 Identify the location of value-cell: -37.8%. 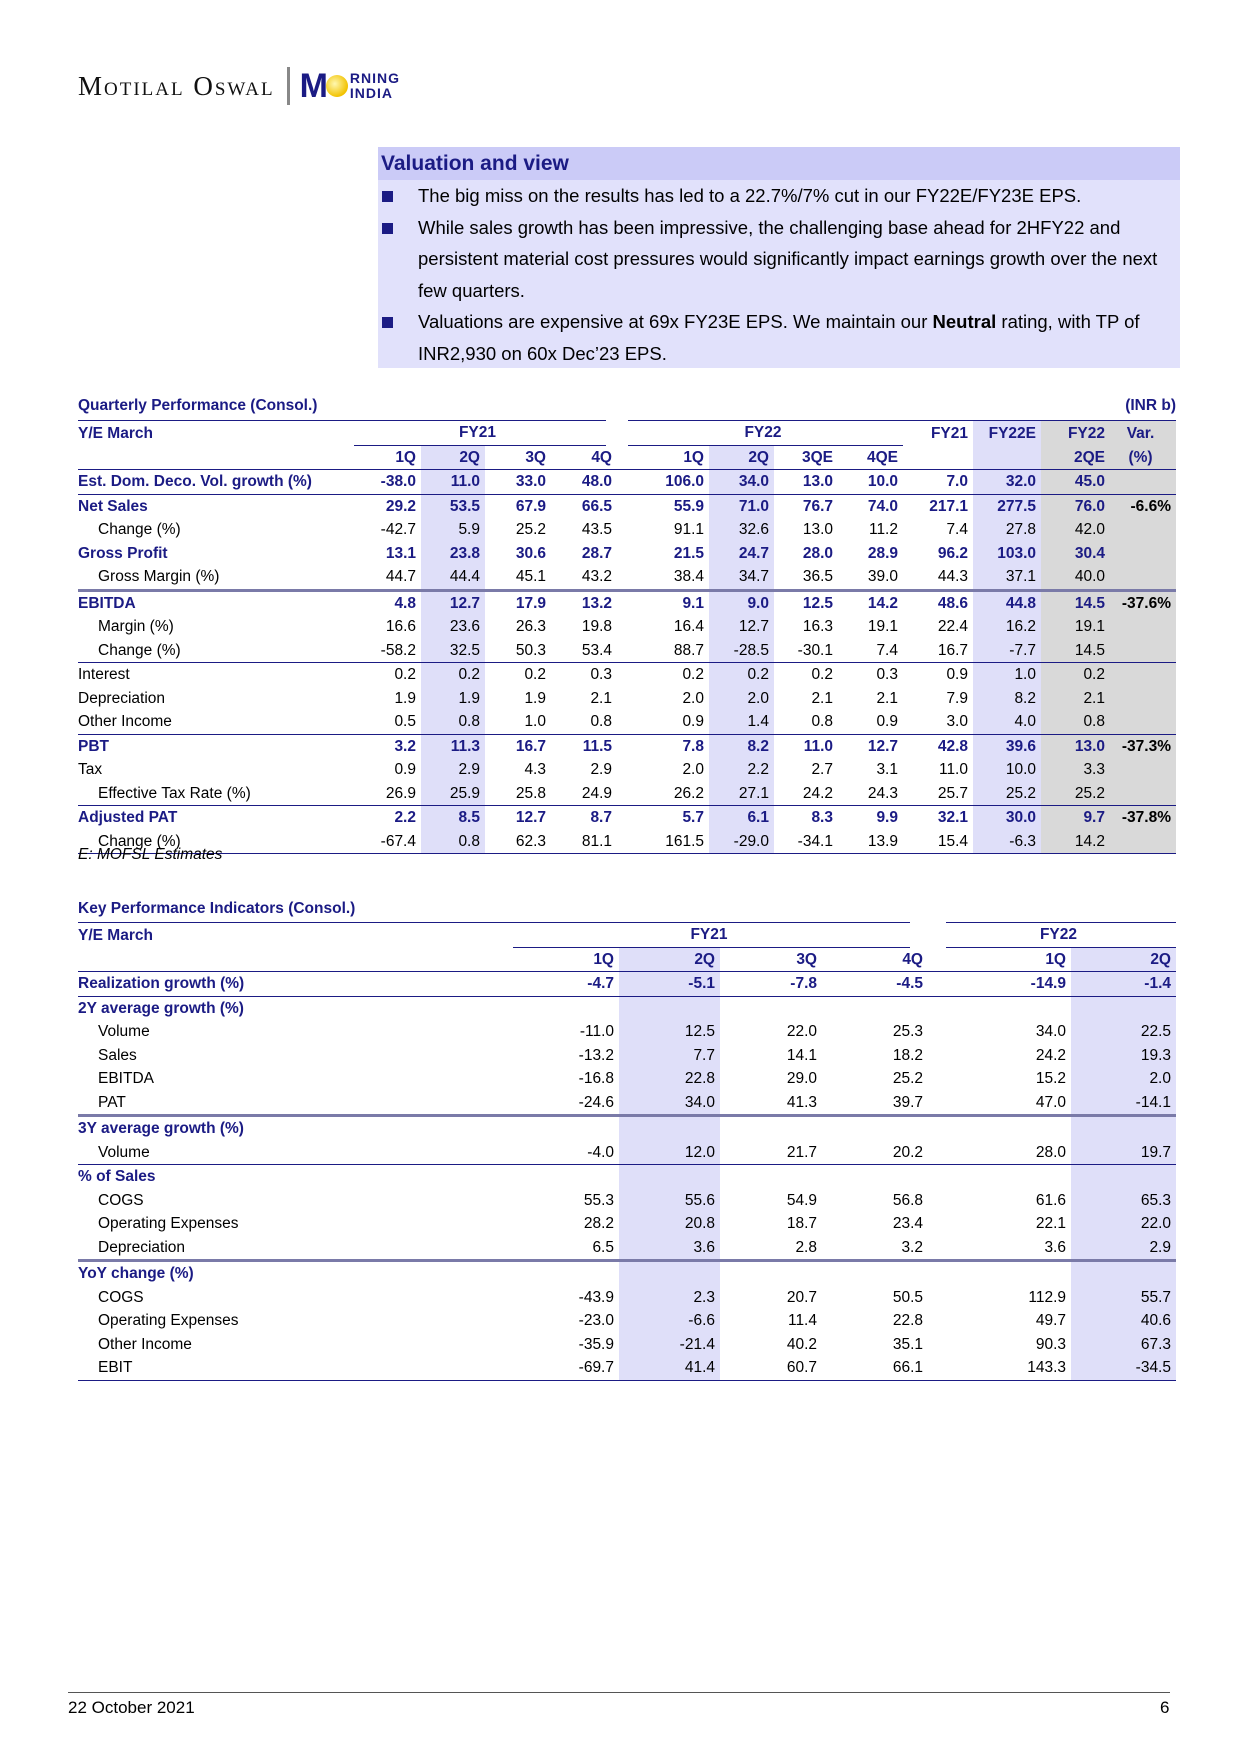
(1143, 817).